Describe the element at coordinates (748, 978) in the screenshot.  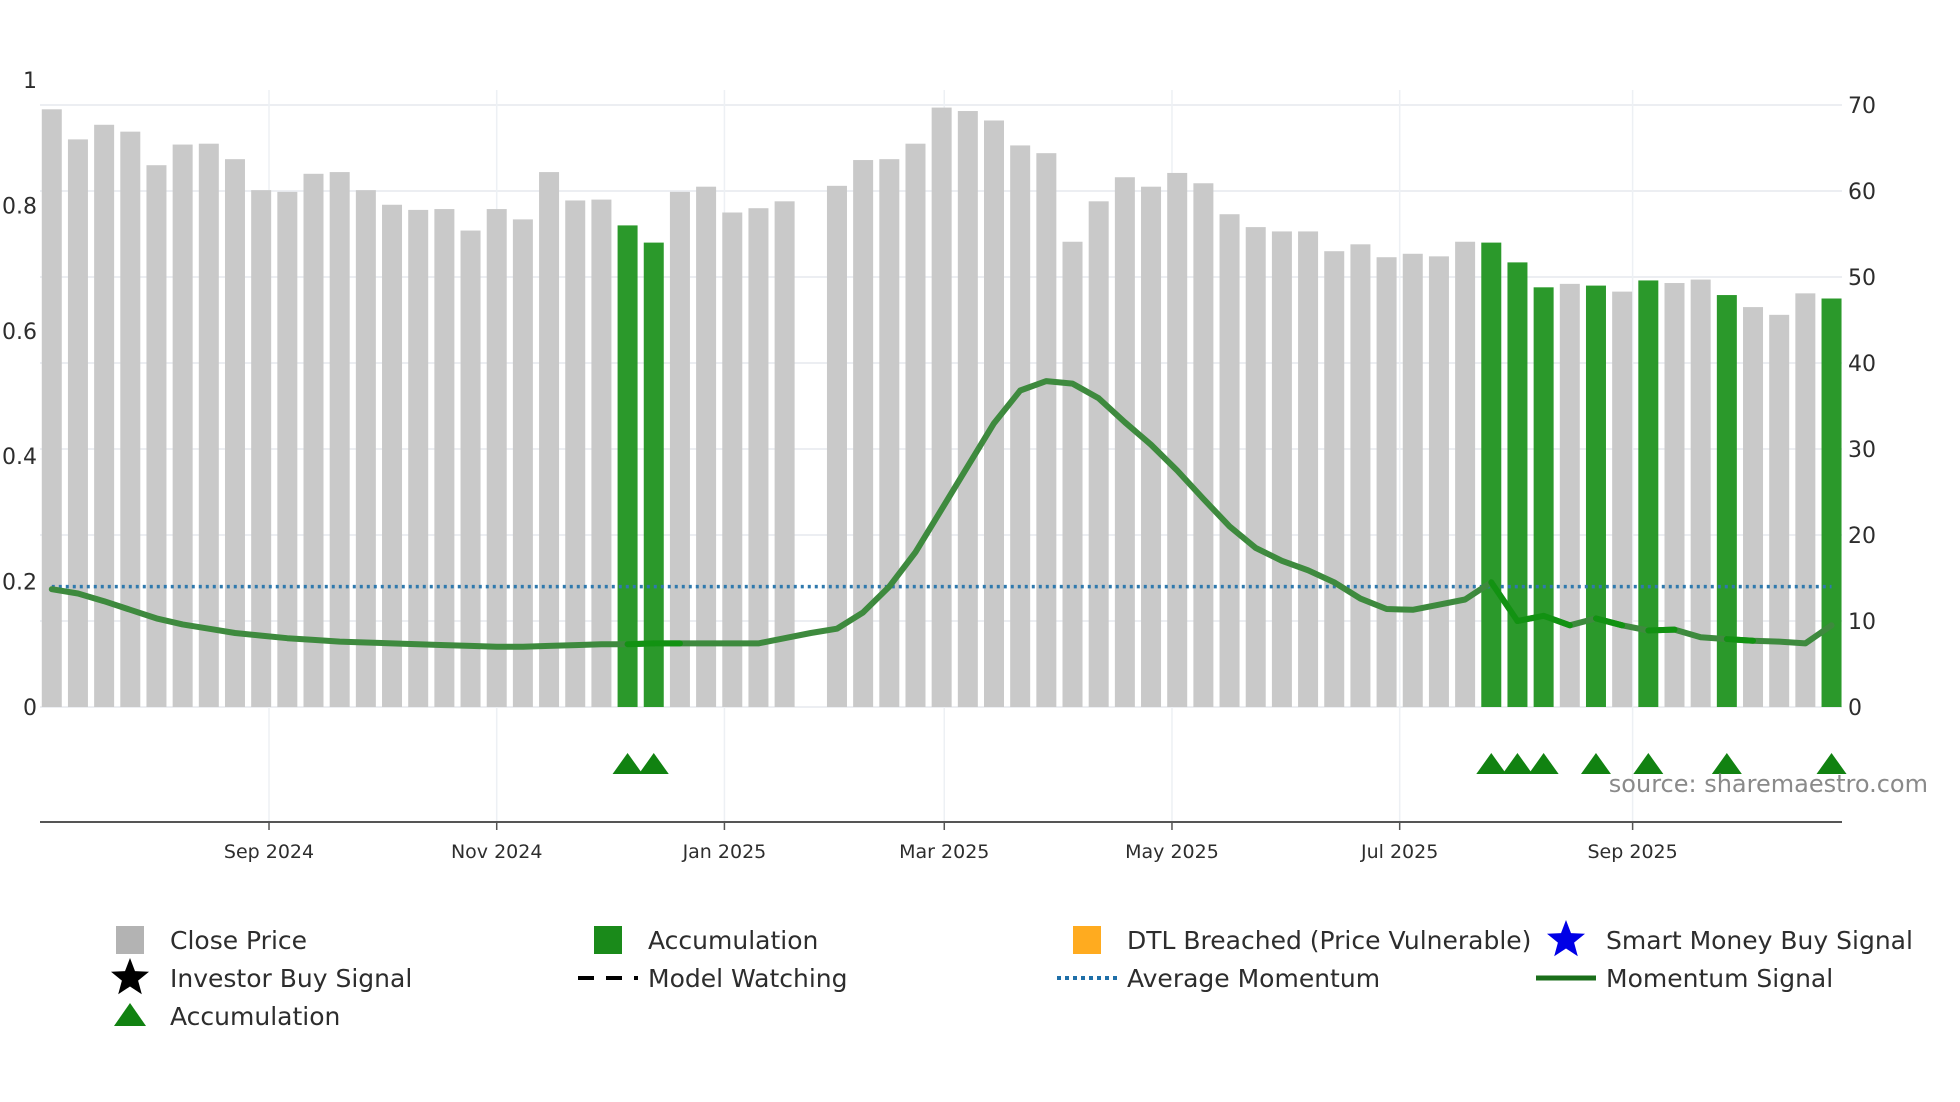
I see `legend-label: Model Watching` at that location.